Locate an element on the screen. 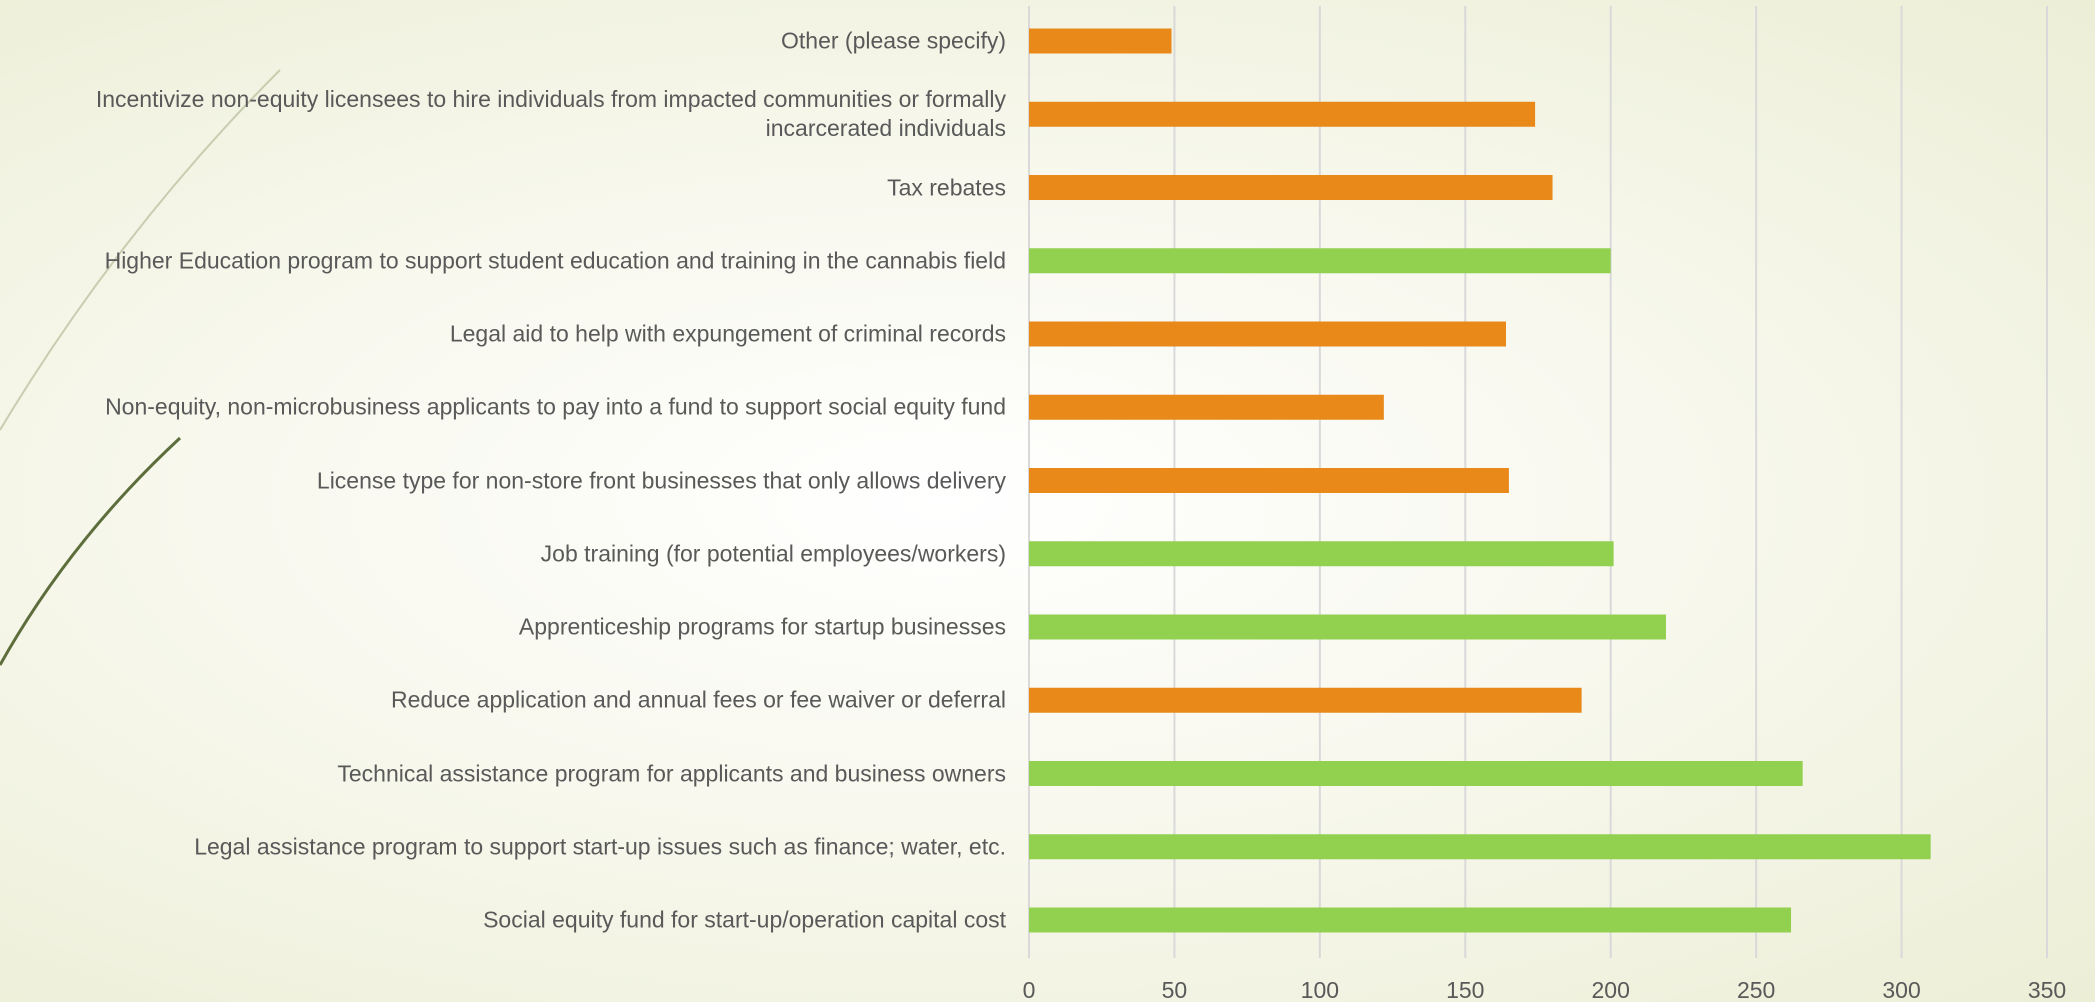 The image size is (2095, 1002). x-tick-label: 0 is located at coordinates (1029, 989).